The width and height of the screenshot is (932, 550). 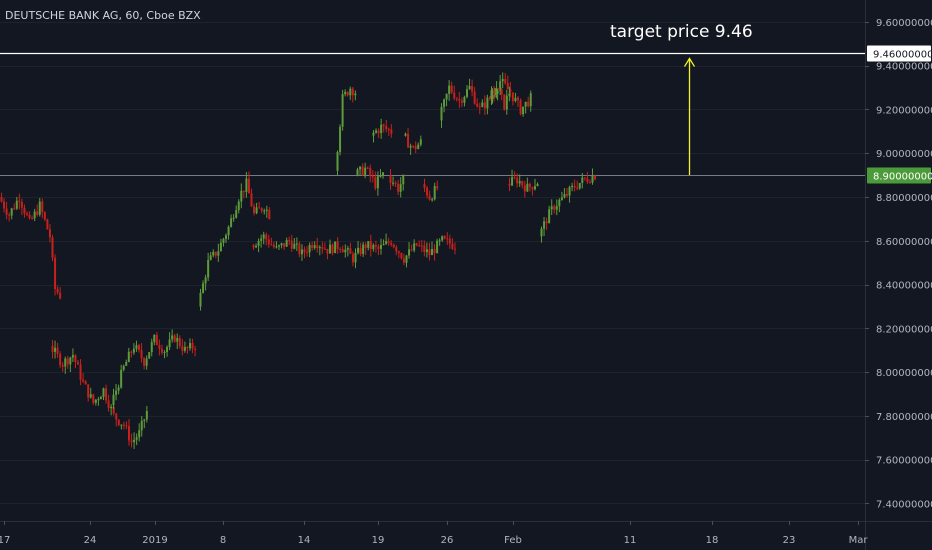 What do you see at coordinates (681, 99) in the screenshot?
I see `target-annotation: target price 9.46` at bounding box center [681, 99].